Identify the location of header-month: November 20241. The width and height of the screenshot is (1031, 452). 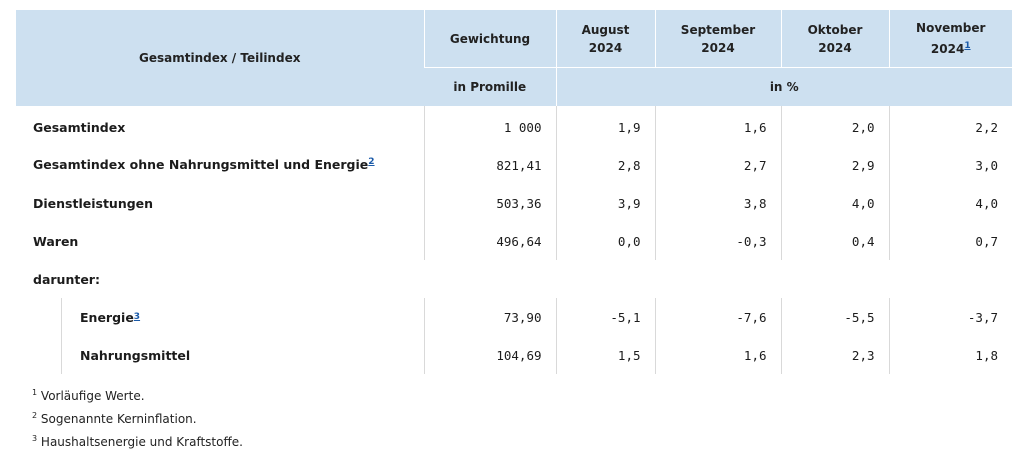
(950, 39).